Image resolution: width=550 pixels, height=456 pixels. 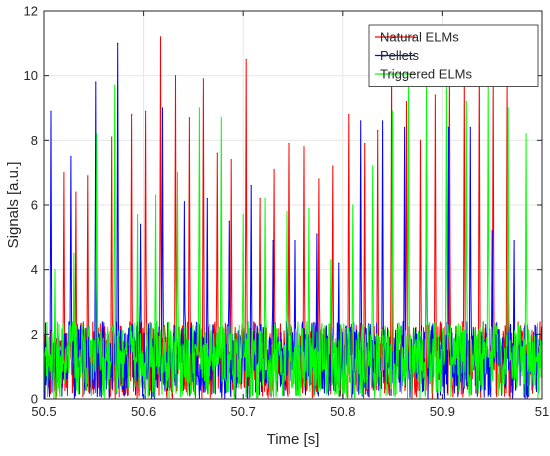 What do you see at coordinates (453, 55) in the screenshot?
I see `legend: Natural ELMs Pellets Triggered ELMs` at bounding box center [453, 55].